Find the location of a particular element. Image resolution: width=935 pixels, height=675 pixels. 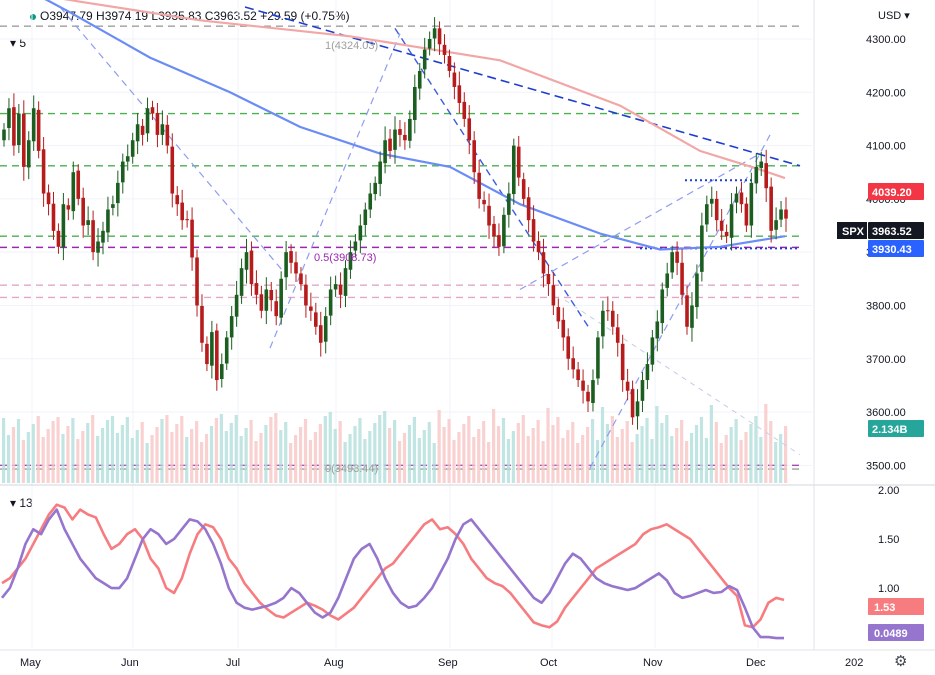

x-tick-label: Nov is located at coordinates (653, 663).